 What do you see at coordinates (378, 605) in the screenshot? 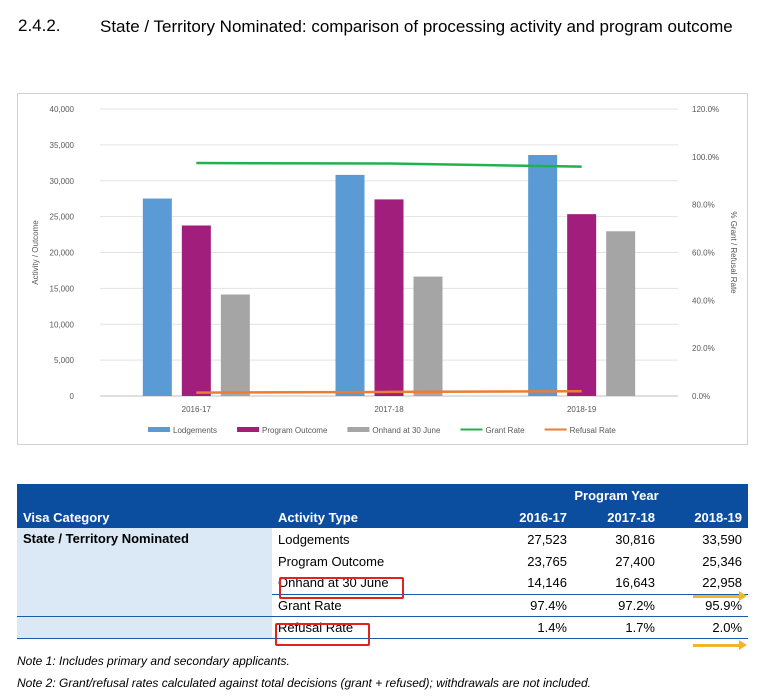
I see `activity-cell: Grant Rate` at bounding box center [378, 605].